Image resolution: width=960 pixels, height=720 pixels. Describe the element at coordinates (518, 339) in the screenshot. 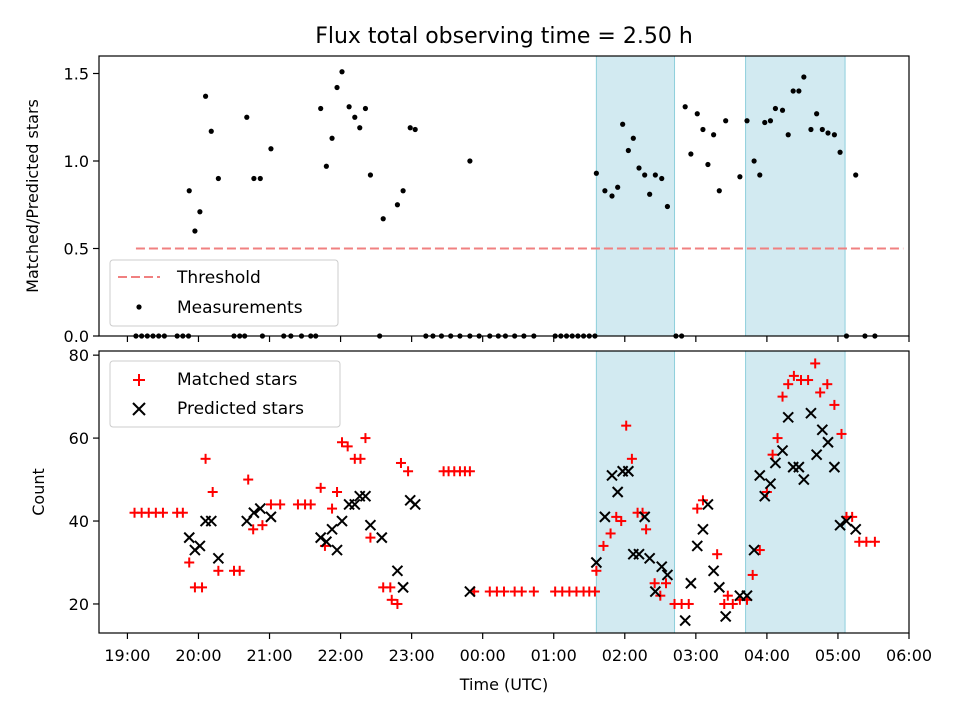

I see `top-x-ticks` at that location.